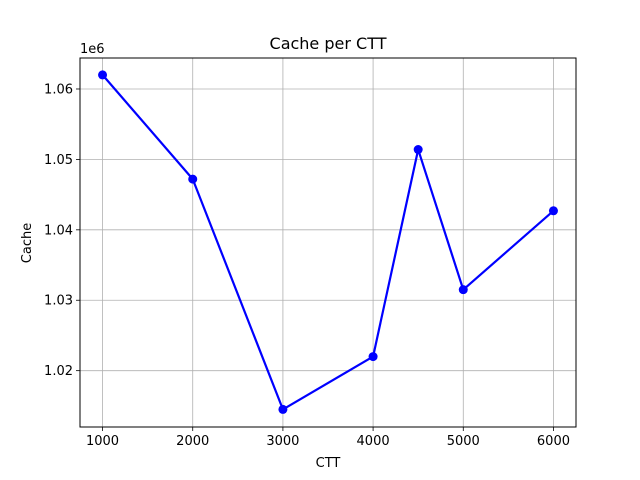 The height and width of the screenshot is (480, 640). Describe the element at coordinates (58, 301) in the screenshot. I see `y-tick-label: 1.03` at that location.